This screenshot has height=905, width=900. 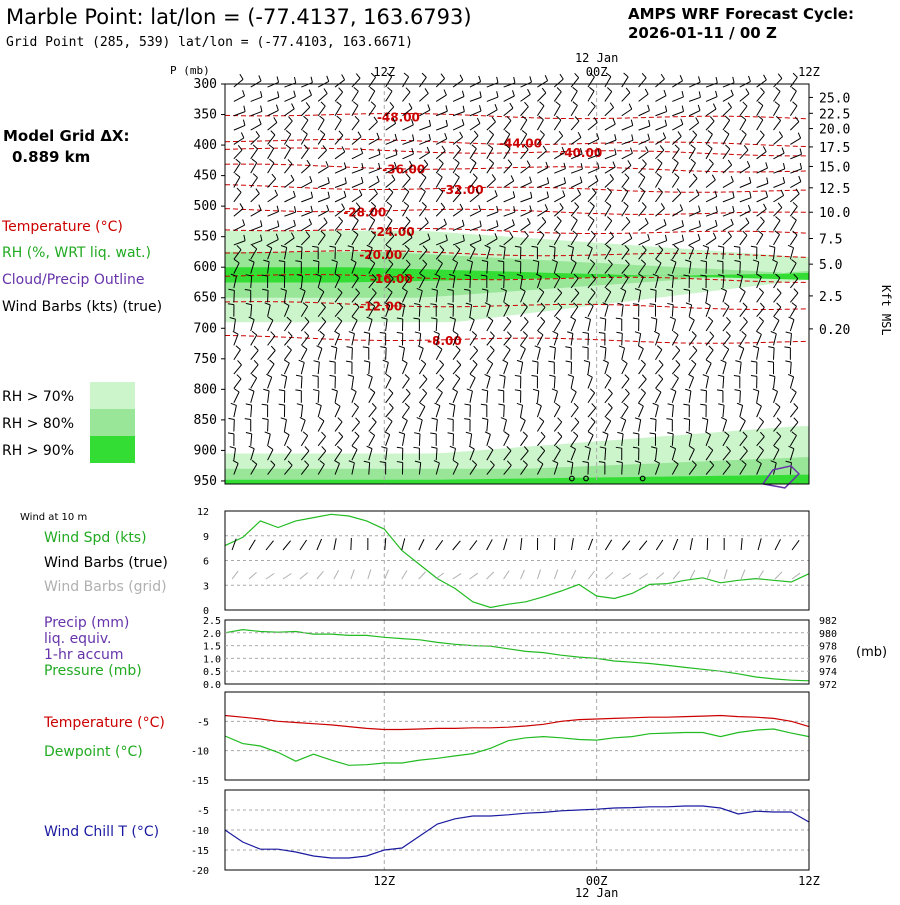 What do you see at coordinates (335, 544) in the screenshot?
I see `wind-true-barb` at bounding box center [335, 544].